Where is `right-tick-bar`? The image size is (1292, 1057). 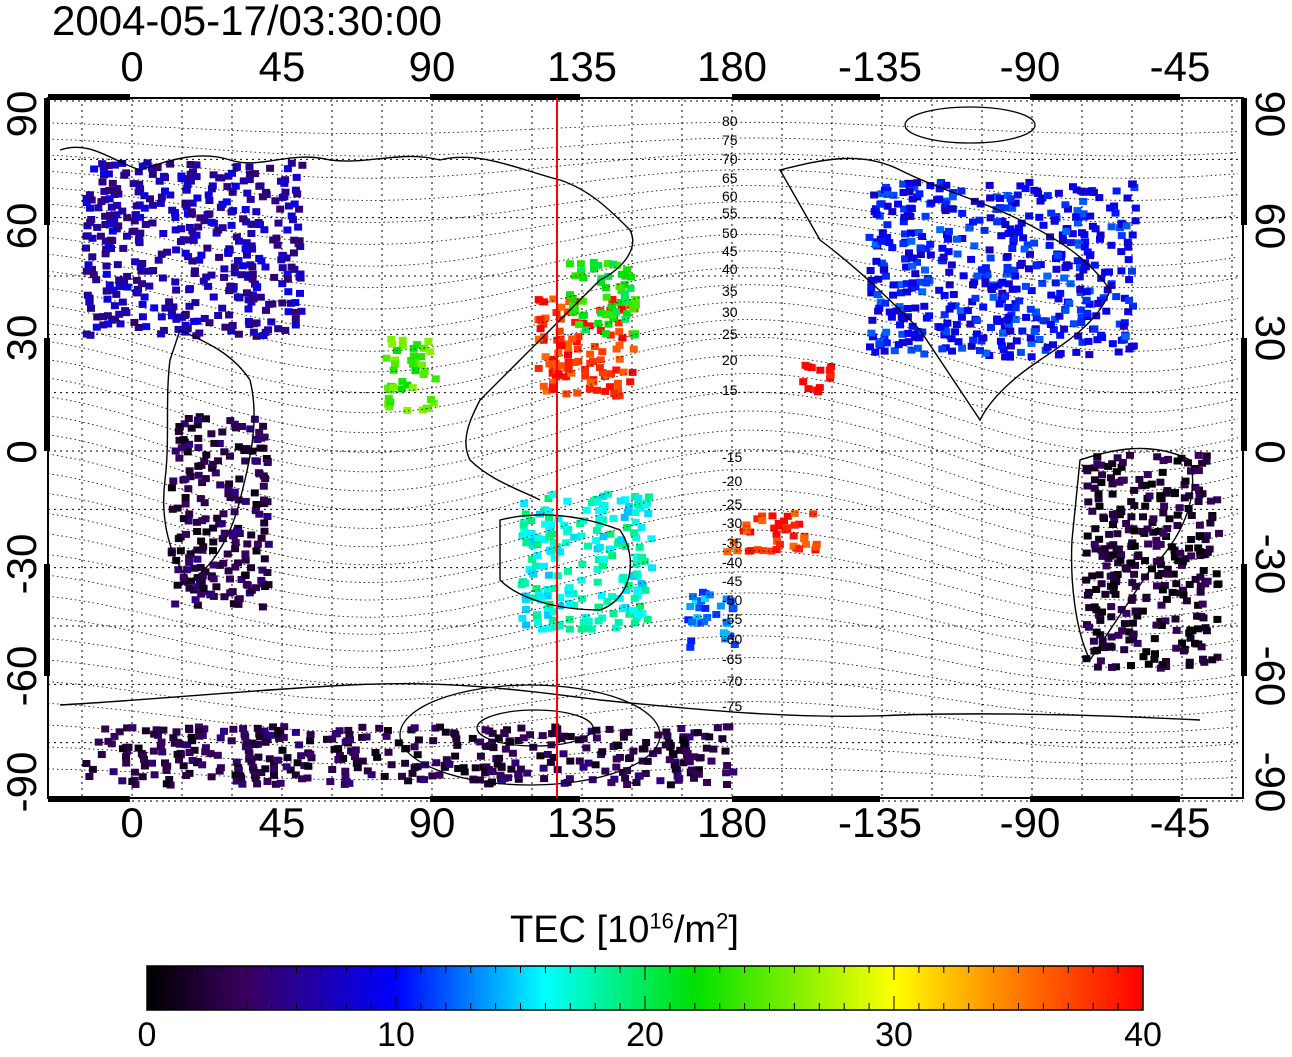 right-tick-bar is located at coordinates (1244, 394).